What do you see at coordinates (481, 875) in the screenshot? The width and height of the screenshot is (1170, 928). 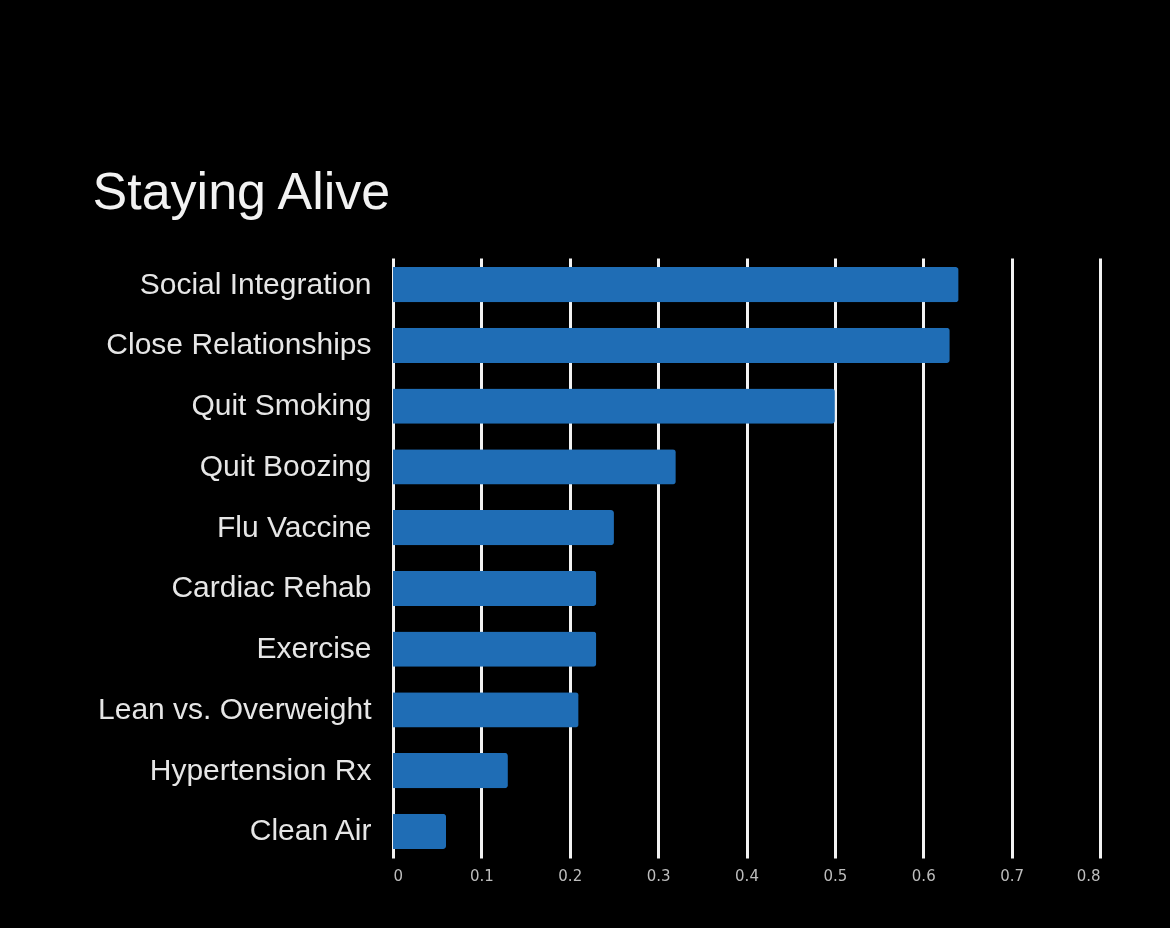 I see `x-tick-label: 0.1` at bounding box center [481, 875].